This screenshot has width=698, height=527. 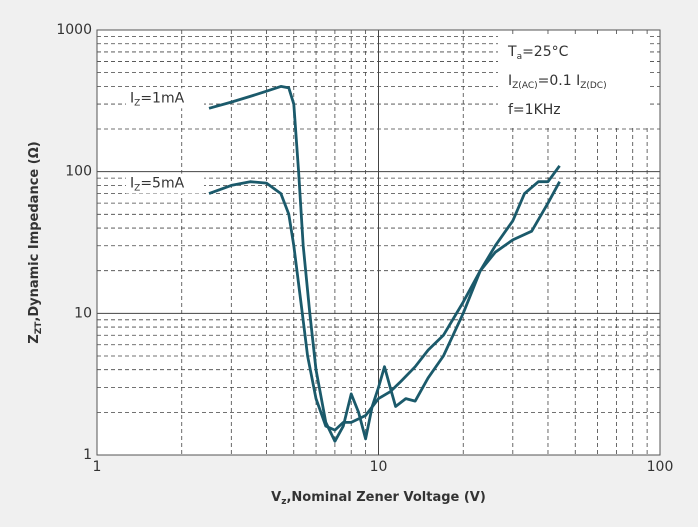 I want to click on y-tick-label: 10, so click(x=83, y=313).